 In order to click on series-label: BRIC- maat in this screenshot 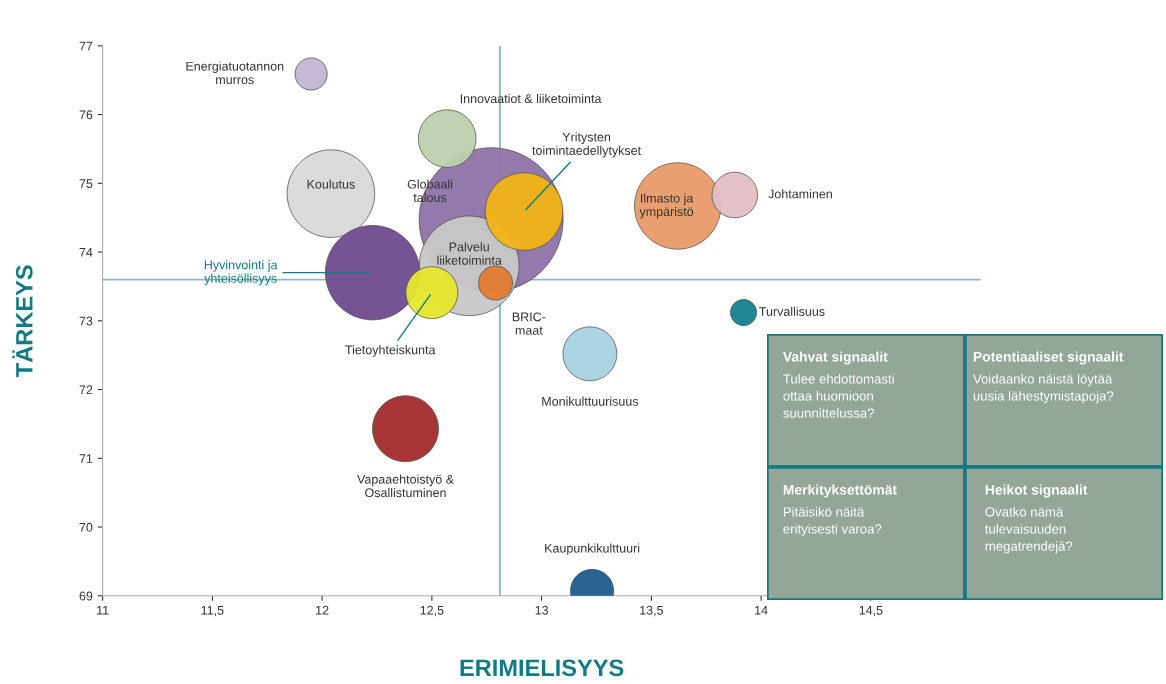, I will do `click(529, 323)`.